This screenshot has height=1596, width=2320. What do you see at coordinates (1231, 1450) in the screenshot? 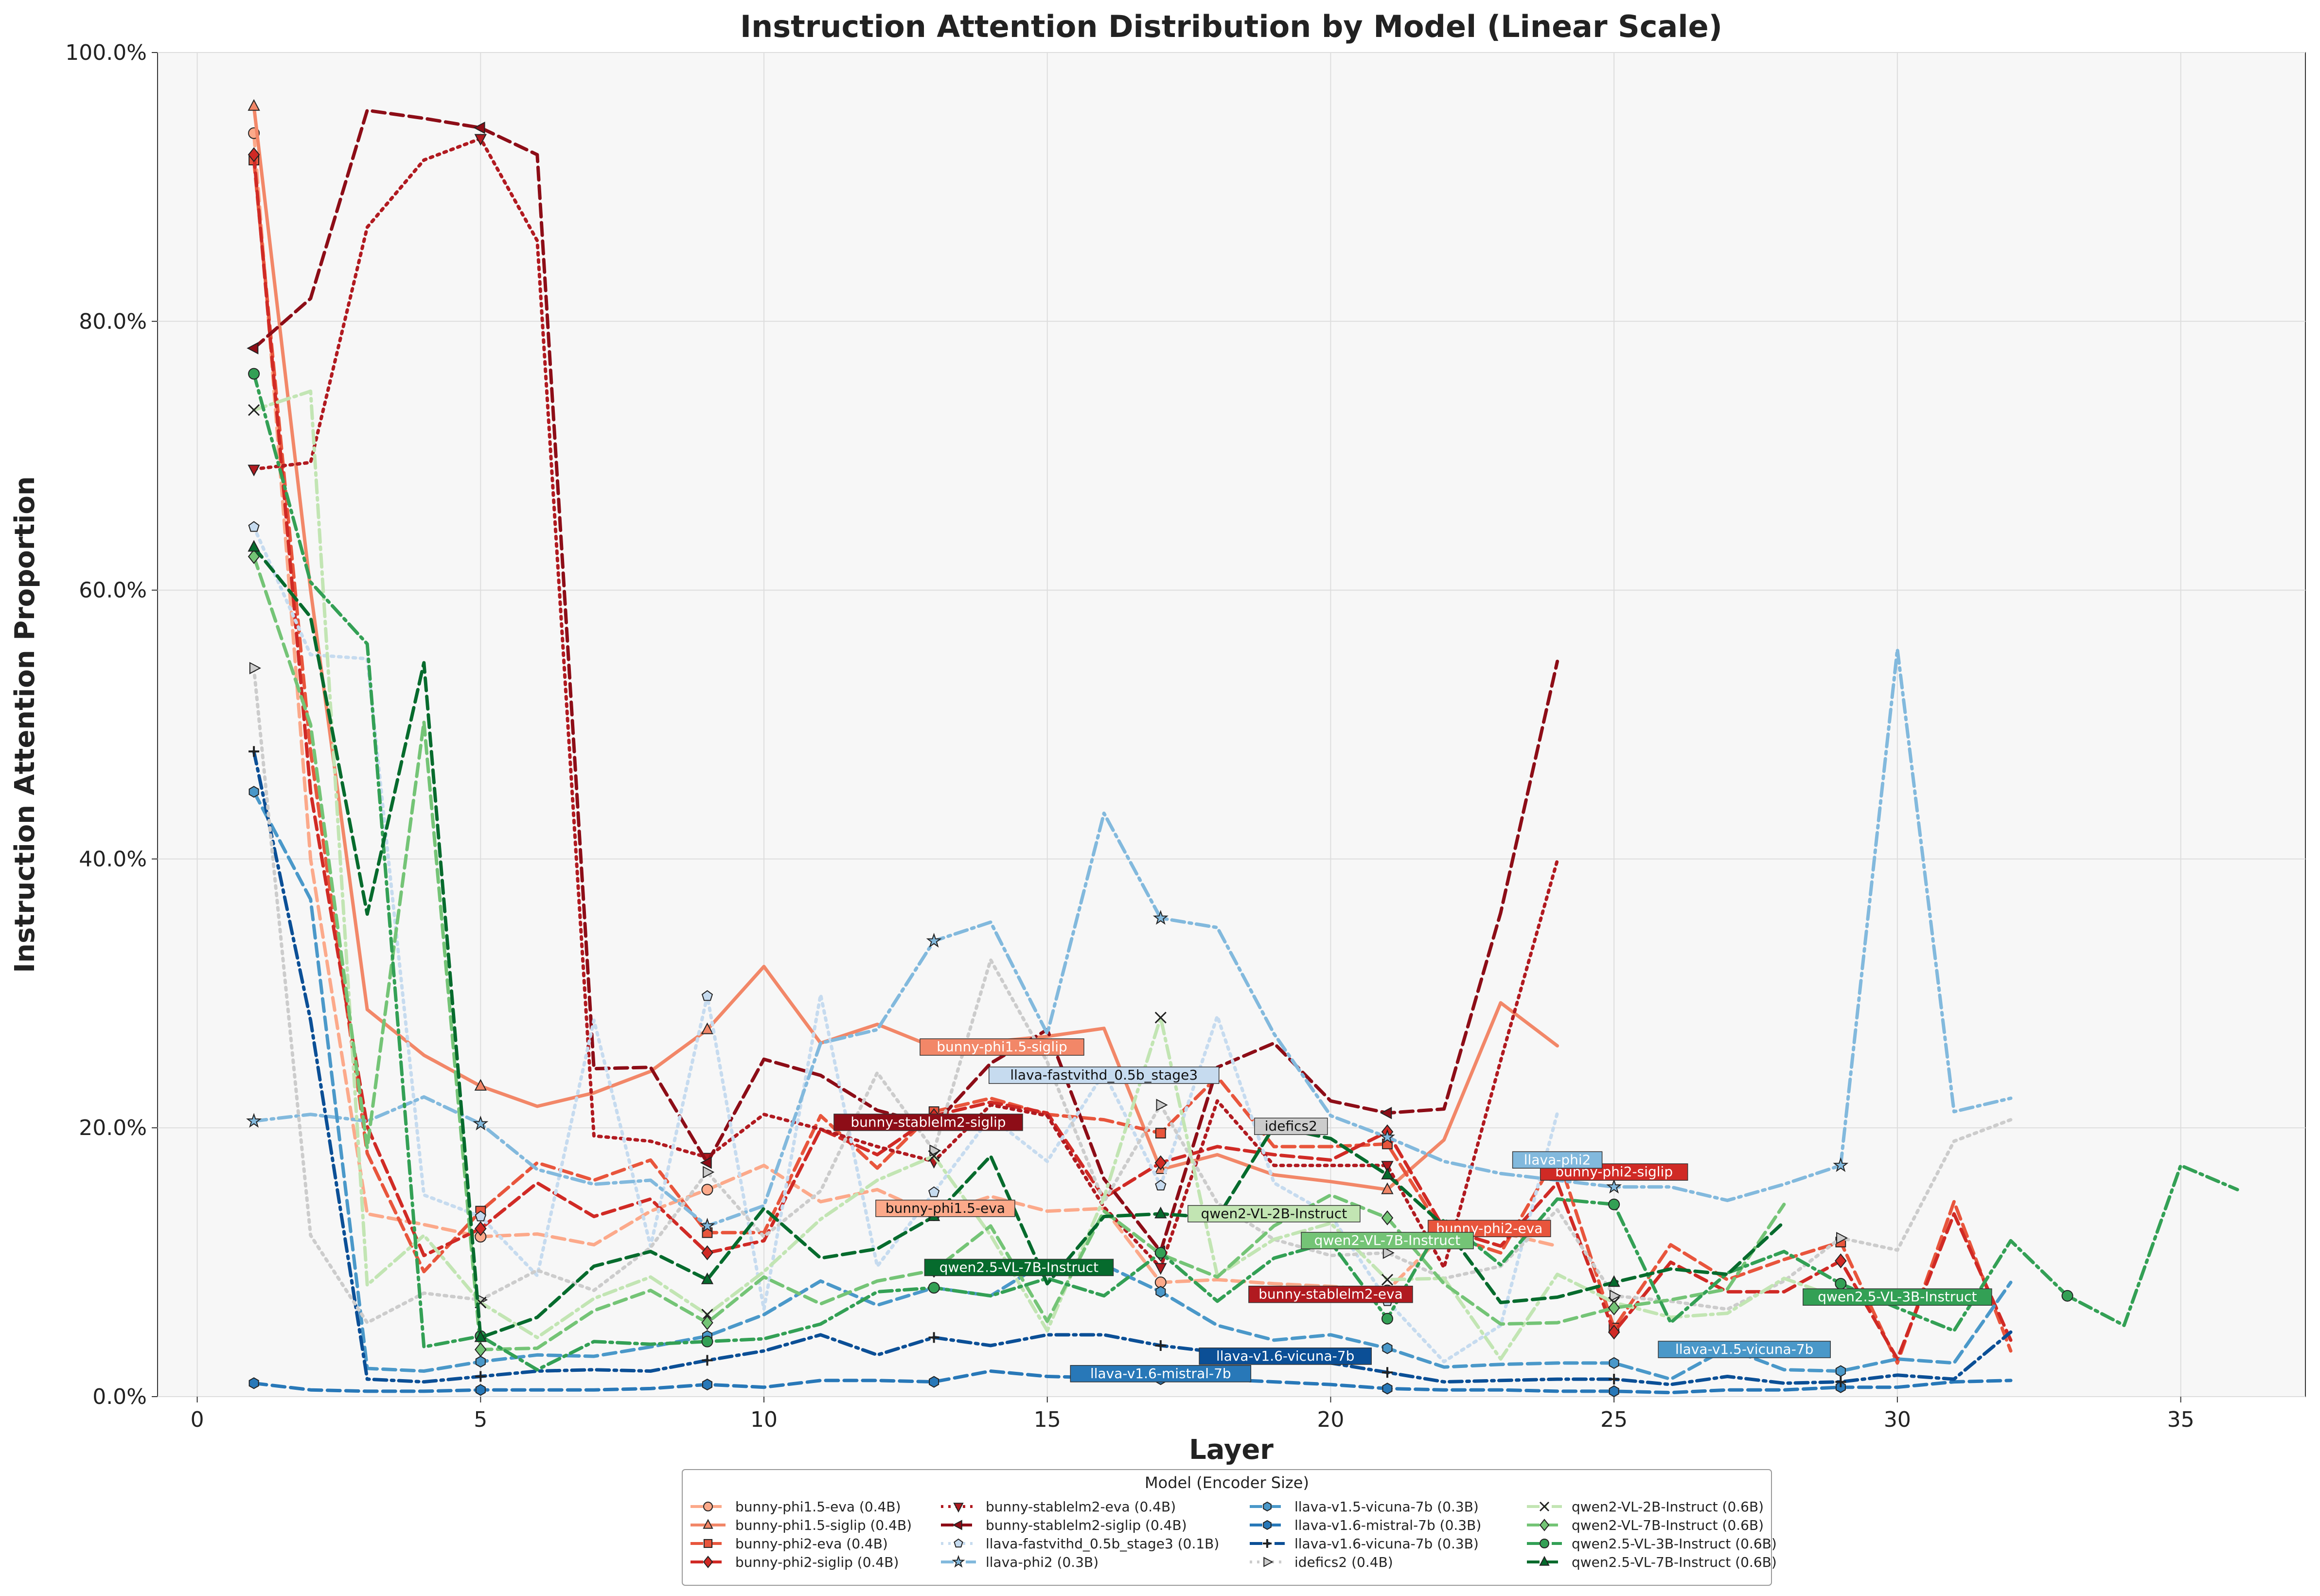
I see `x-axis-label: Layer` at bounding box center [1231, 1450].